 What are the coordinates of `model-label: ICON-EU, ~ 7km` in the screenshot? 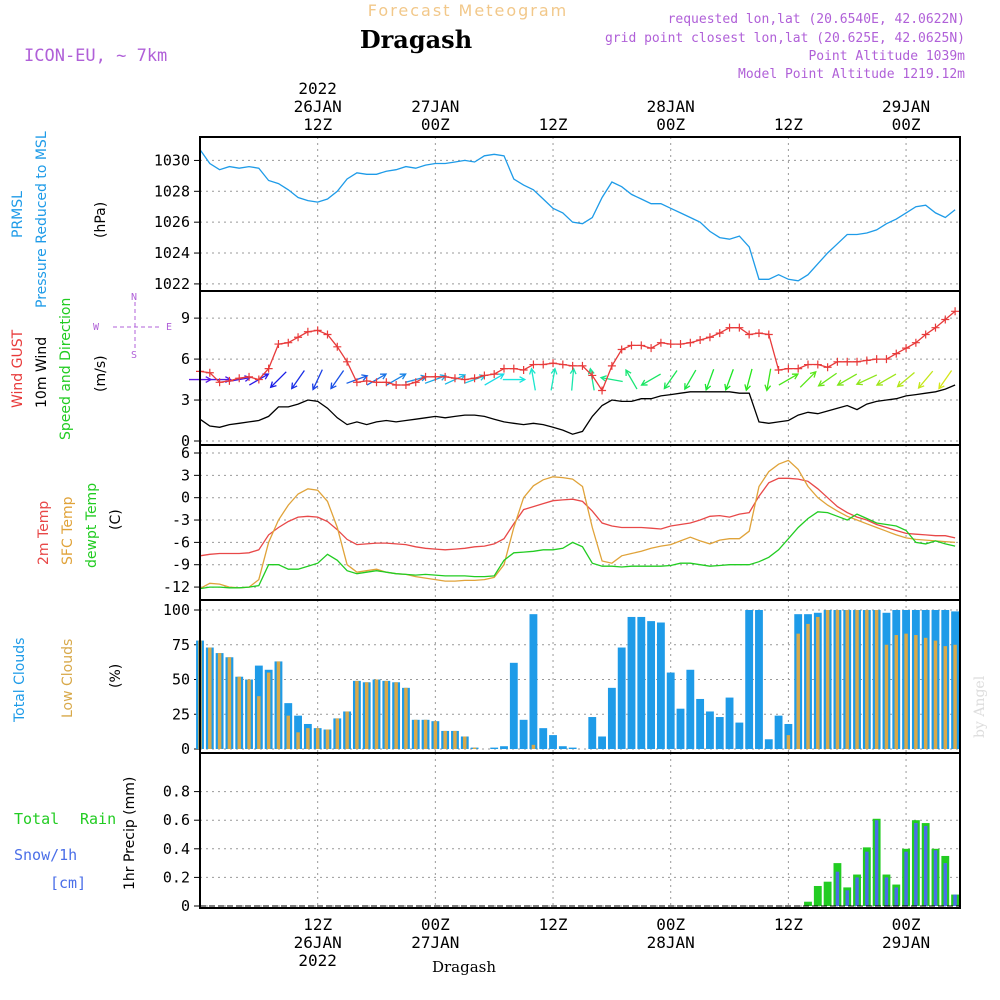 It's located at (95, 56).